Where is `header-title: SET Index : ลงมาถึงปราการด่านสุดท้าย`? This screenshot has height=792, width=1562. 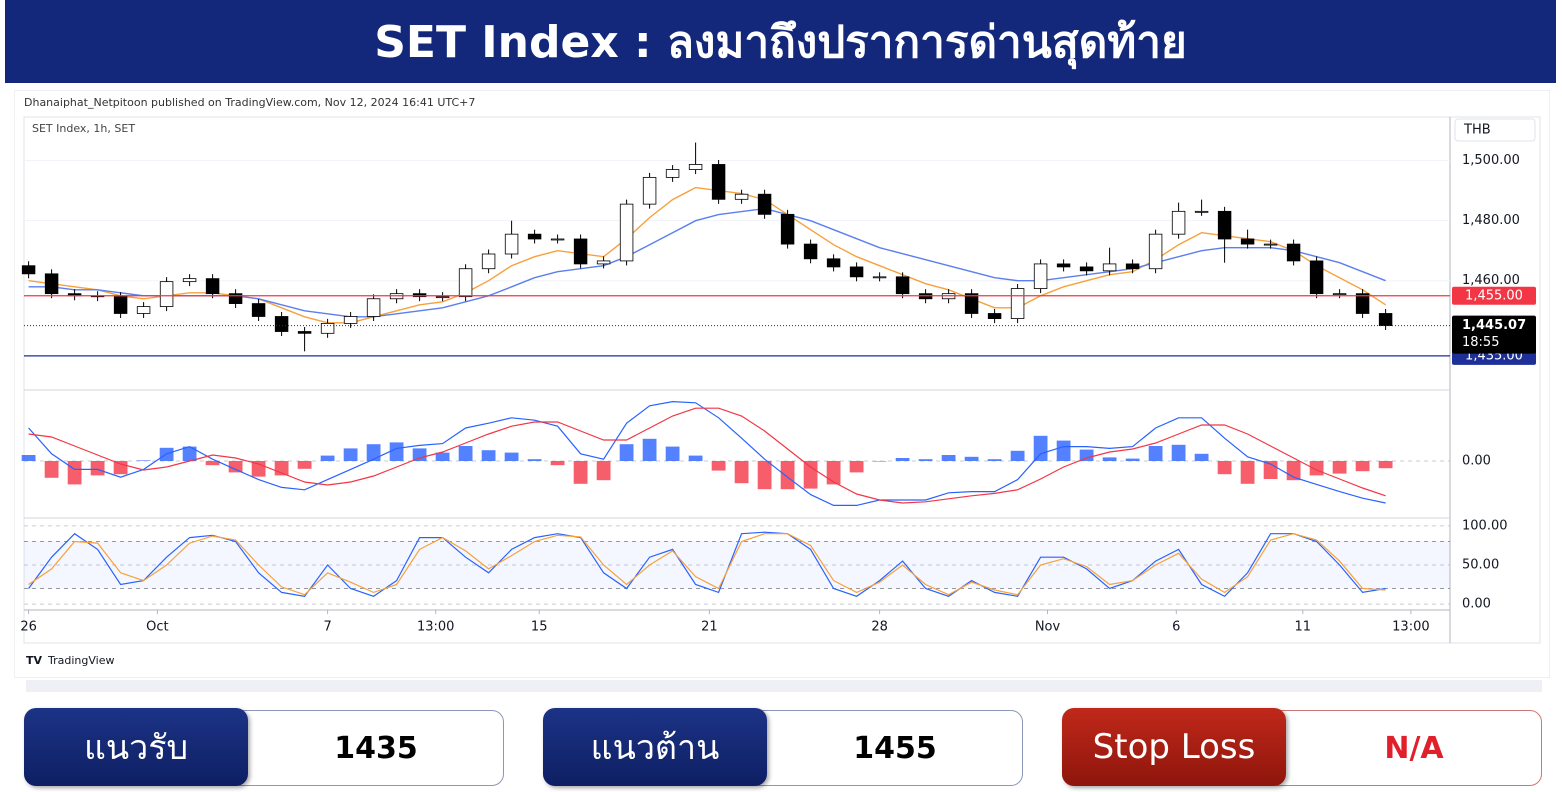
header-title: SET Index : ลงมาถึงปราการด่านสุดท้าย is located at coordinates (780, 41).